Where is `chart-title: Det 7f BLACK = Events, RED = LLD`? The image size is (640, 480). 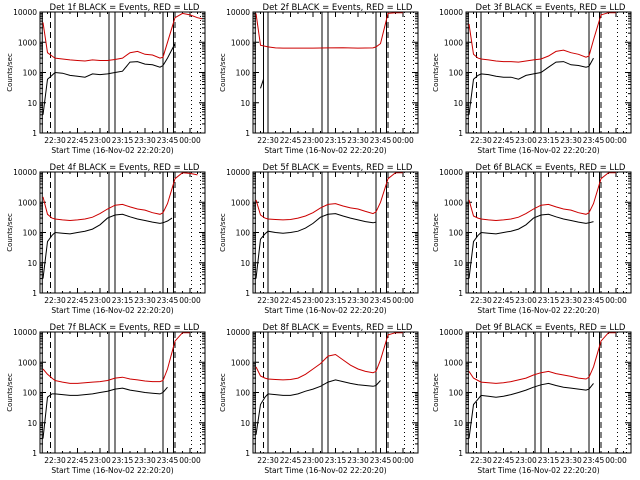 chart-title: Det 7f BLACK = Events, RED = LLD is located at coordinates (125, 328).